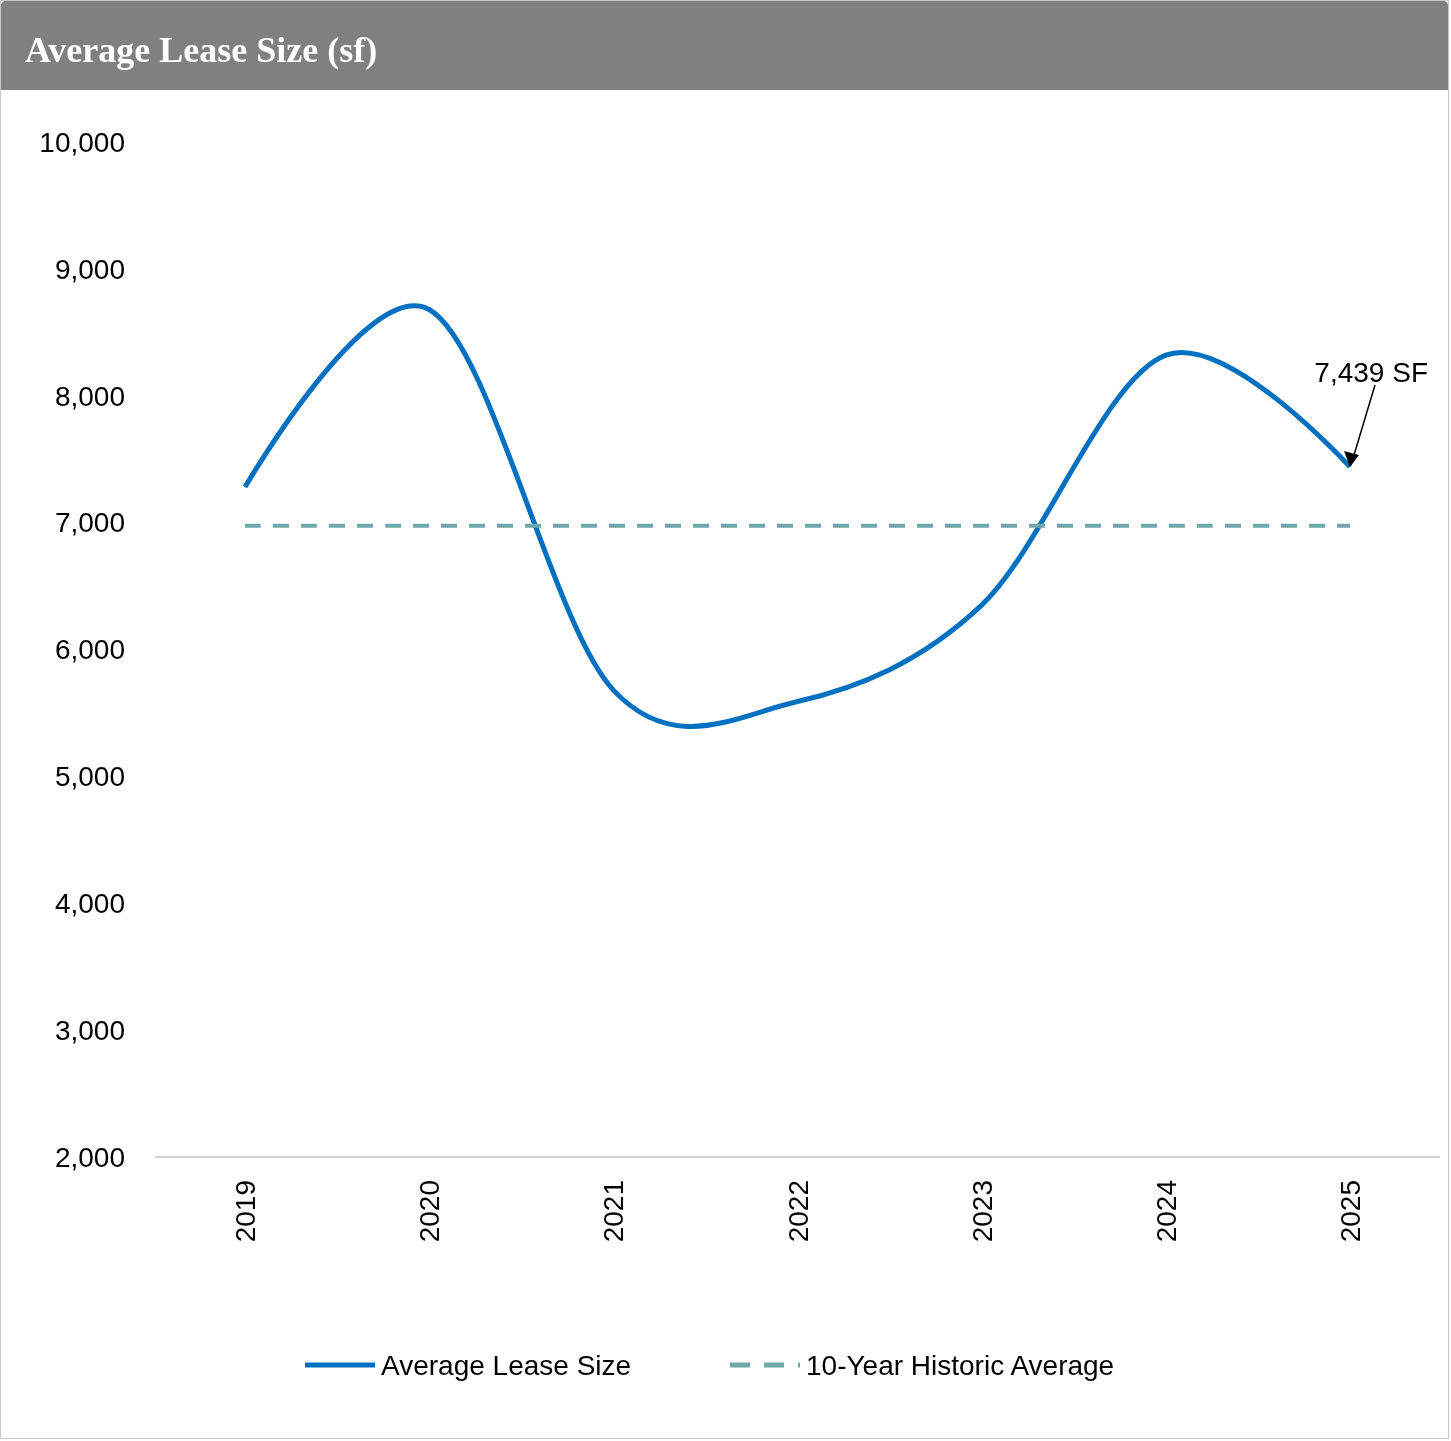 This screenshot has height=1441, width=1451. What do you see at coordinates (89, 523) in the screenshot?
I see `y-tick-label: 7,000` at bounding box center [89, 523].